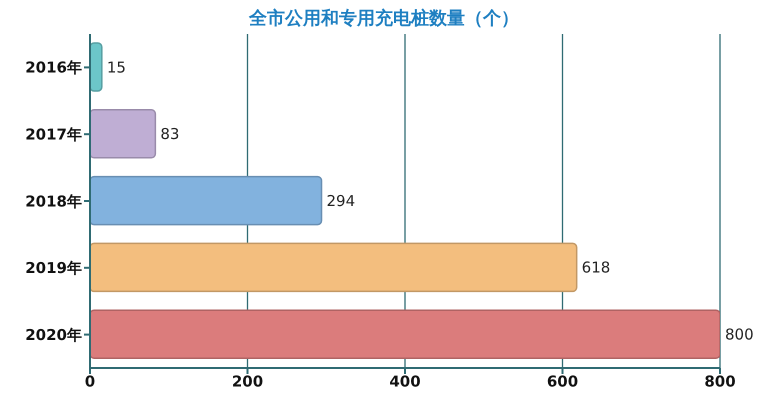  Describe the element at coordinates (53, 268) in the screenshot. I see `y-tick-label: 2019年` at that location.